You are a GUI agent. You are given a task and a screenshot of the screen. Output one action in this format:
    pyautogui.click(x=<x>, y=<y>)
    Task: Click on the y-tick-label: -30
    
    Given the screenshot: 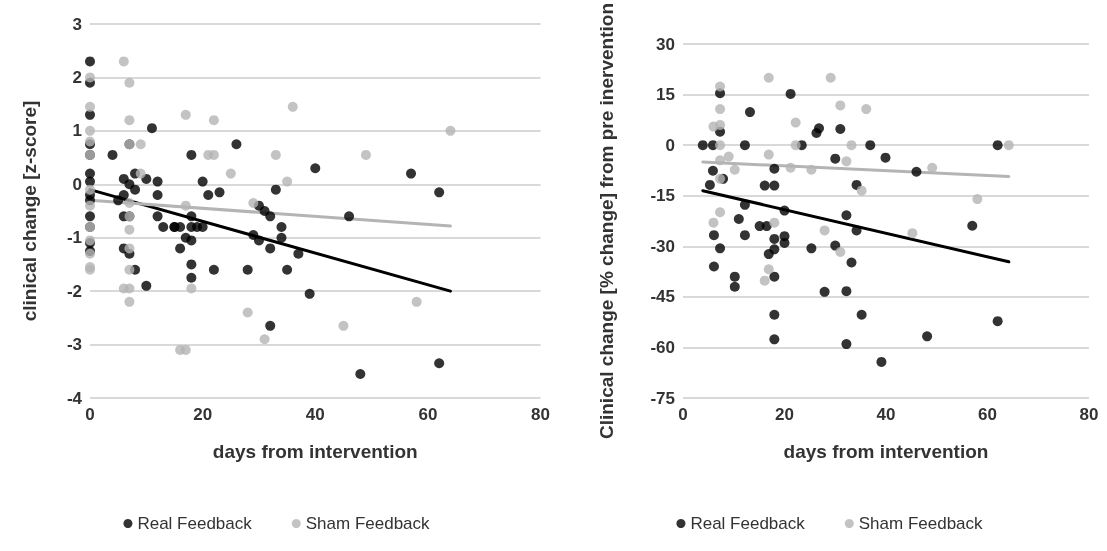 What is the action you would take?
    pyautogui.click(x=662, y=246)
    